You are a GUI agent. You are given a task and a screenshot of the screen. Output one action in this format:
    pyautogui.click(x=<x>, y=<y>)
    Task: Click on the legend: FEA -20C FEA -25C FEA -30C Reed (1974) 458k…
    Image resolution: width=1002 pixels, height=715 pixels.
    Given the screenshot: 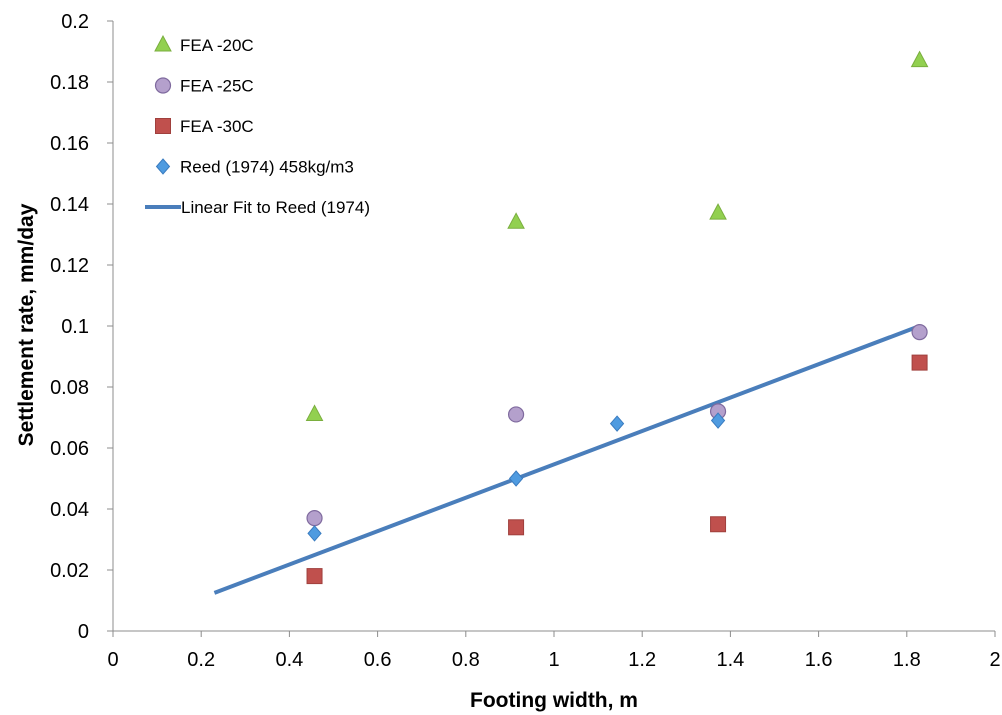 What is the action you would take?
    pyautogui.click(x=257, y=125)
    